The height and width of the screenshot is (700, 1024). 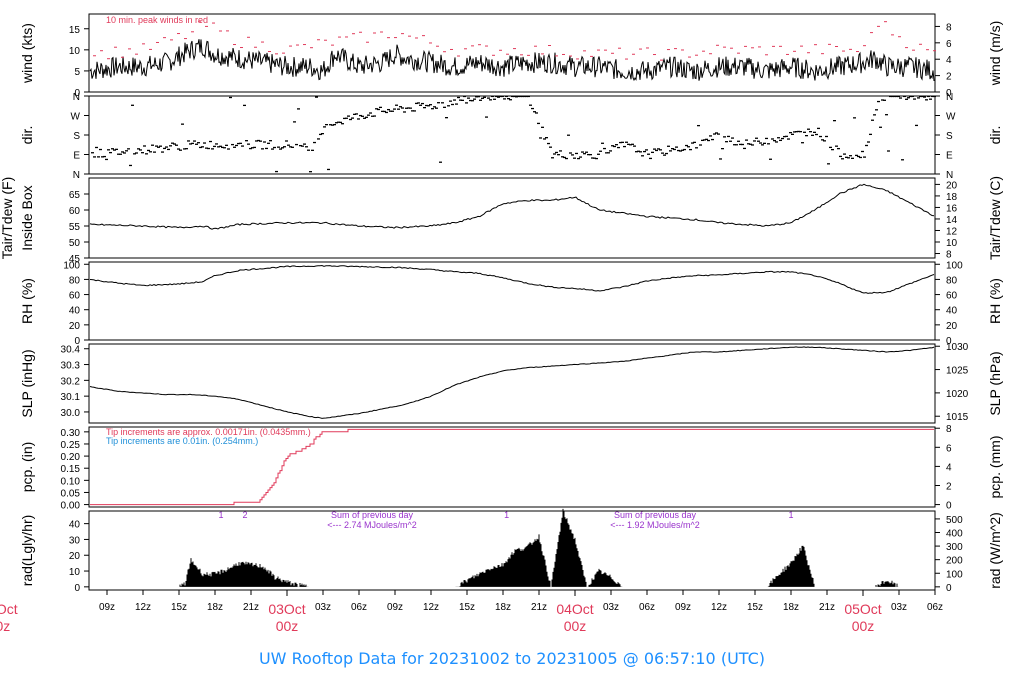 I want to click on right-tick-label-rh: 100, so click(x=954, y=265).